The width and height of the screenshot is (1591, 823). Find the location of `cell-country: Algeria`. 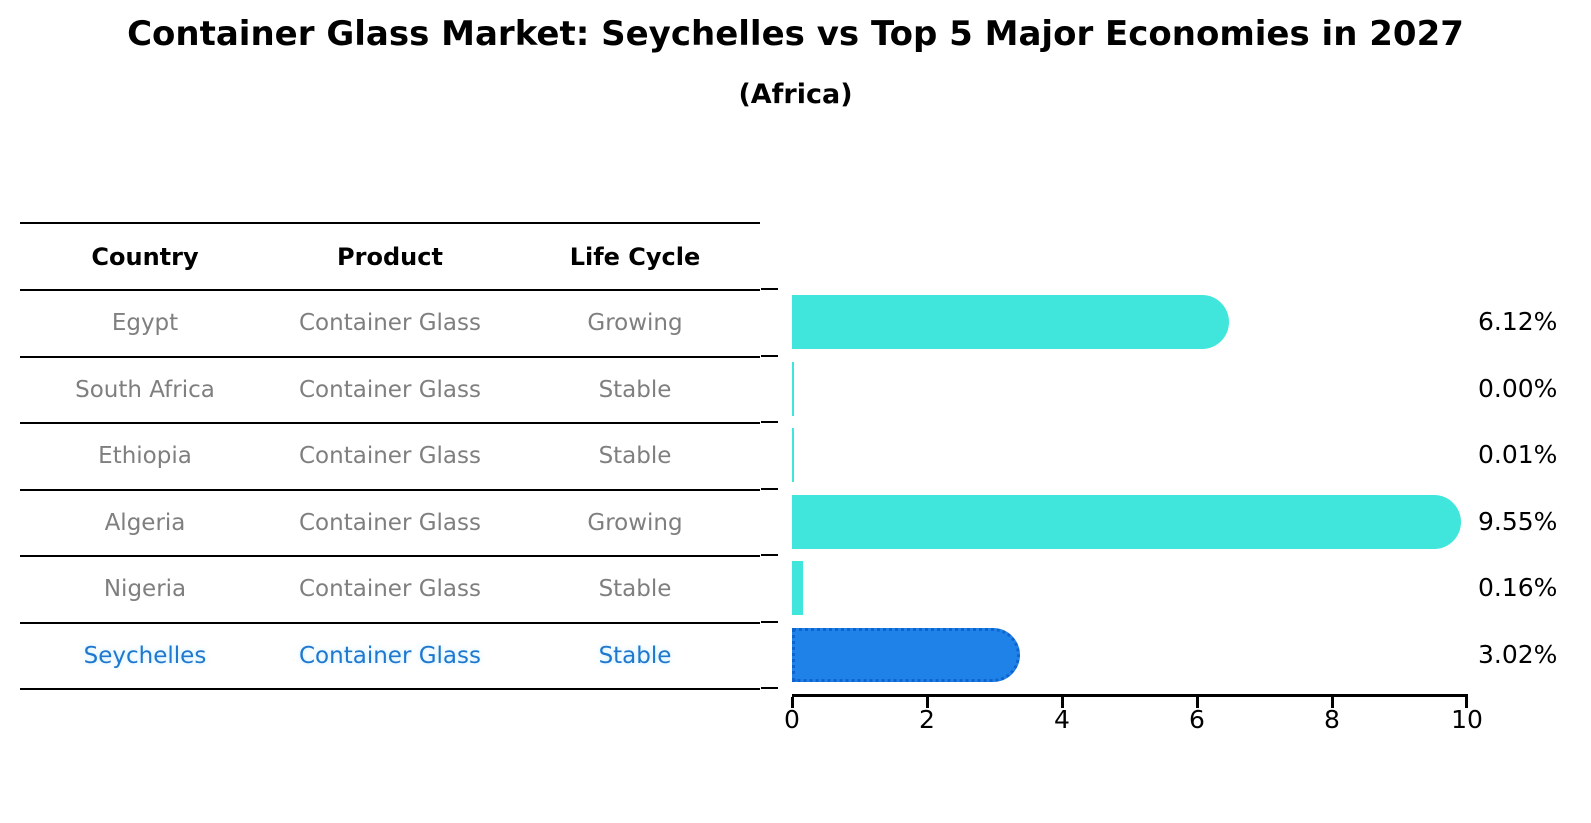

cell-country: Algeria is located at coordinates (145, 522).